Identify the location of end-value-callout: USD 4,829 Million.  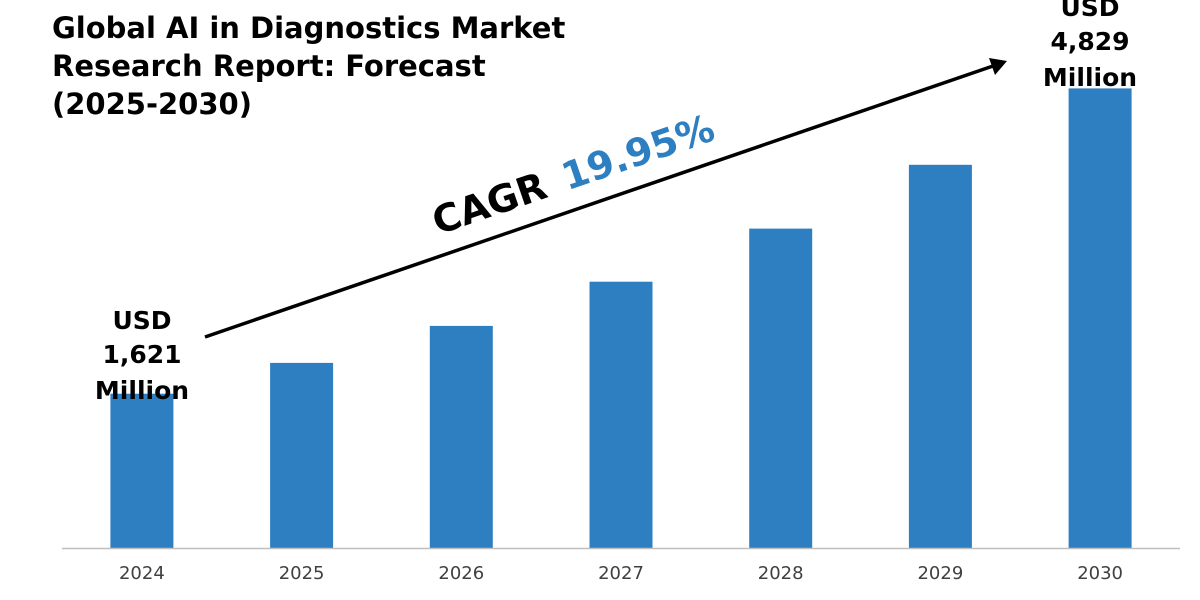
(1090, 46).